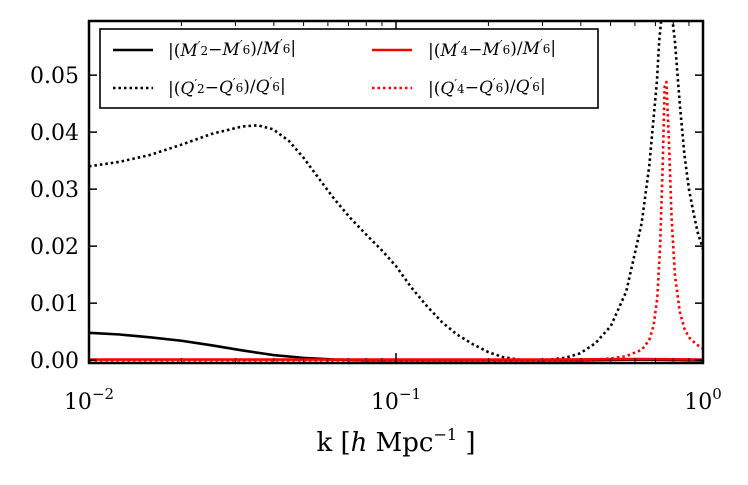 Image resolution: width=748 pixels, height=485 pixels. What do you see at coordinates (487, 87) in the screenshot?
I see `legend-label-4: |(Q′4−Q′6)/Q′6|` at bounding box center [487, 87].